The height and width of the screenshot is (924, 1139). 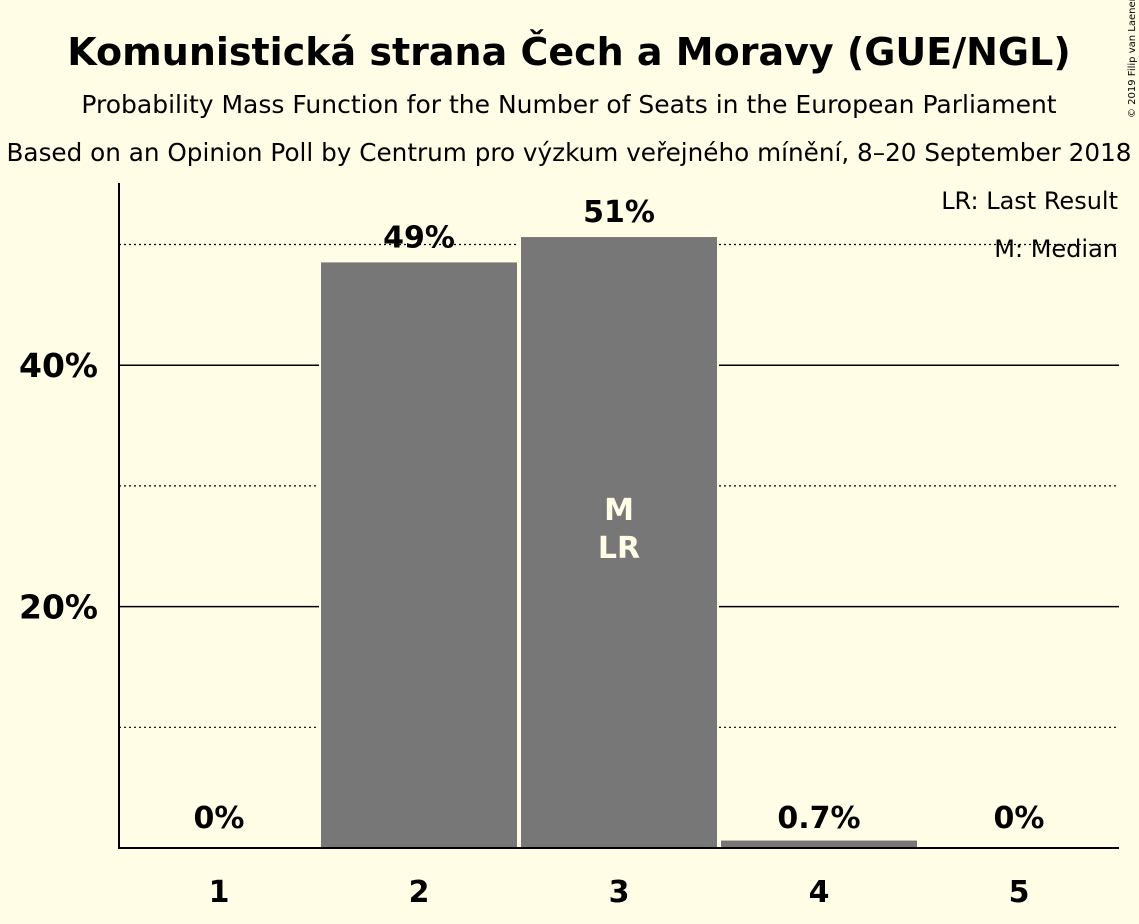 I want to click on y-axis-tick-labels: 20% 40%, so click(x=58, y=486).